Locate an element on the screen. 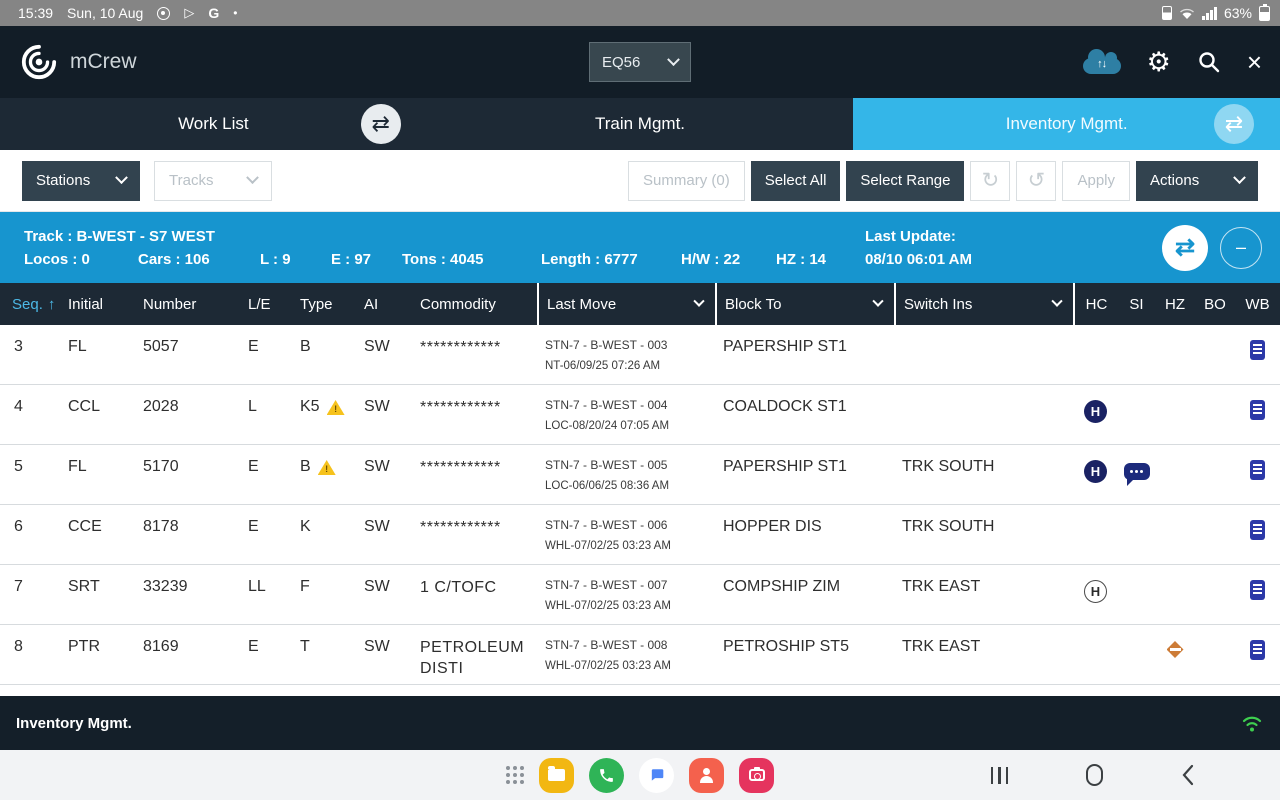  column-header-seq: Seq. ↑ is located at coordinates (30, 304).